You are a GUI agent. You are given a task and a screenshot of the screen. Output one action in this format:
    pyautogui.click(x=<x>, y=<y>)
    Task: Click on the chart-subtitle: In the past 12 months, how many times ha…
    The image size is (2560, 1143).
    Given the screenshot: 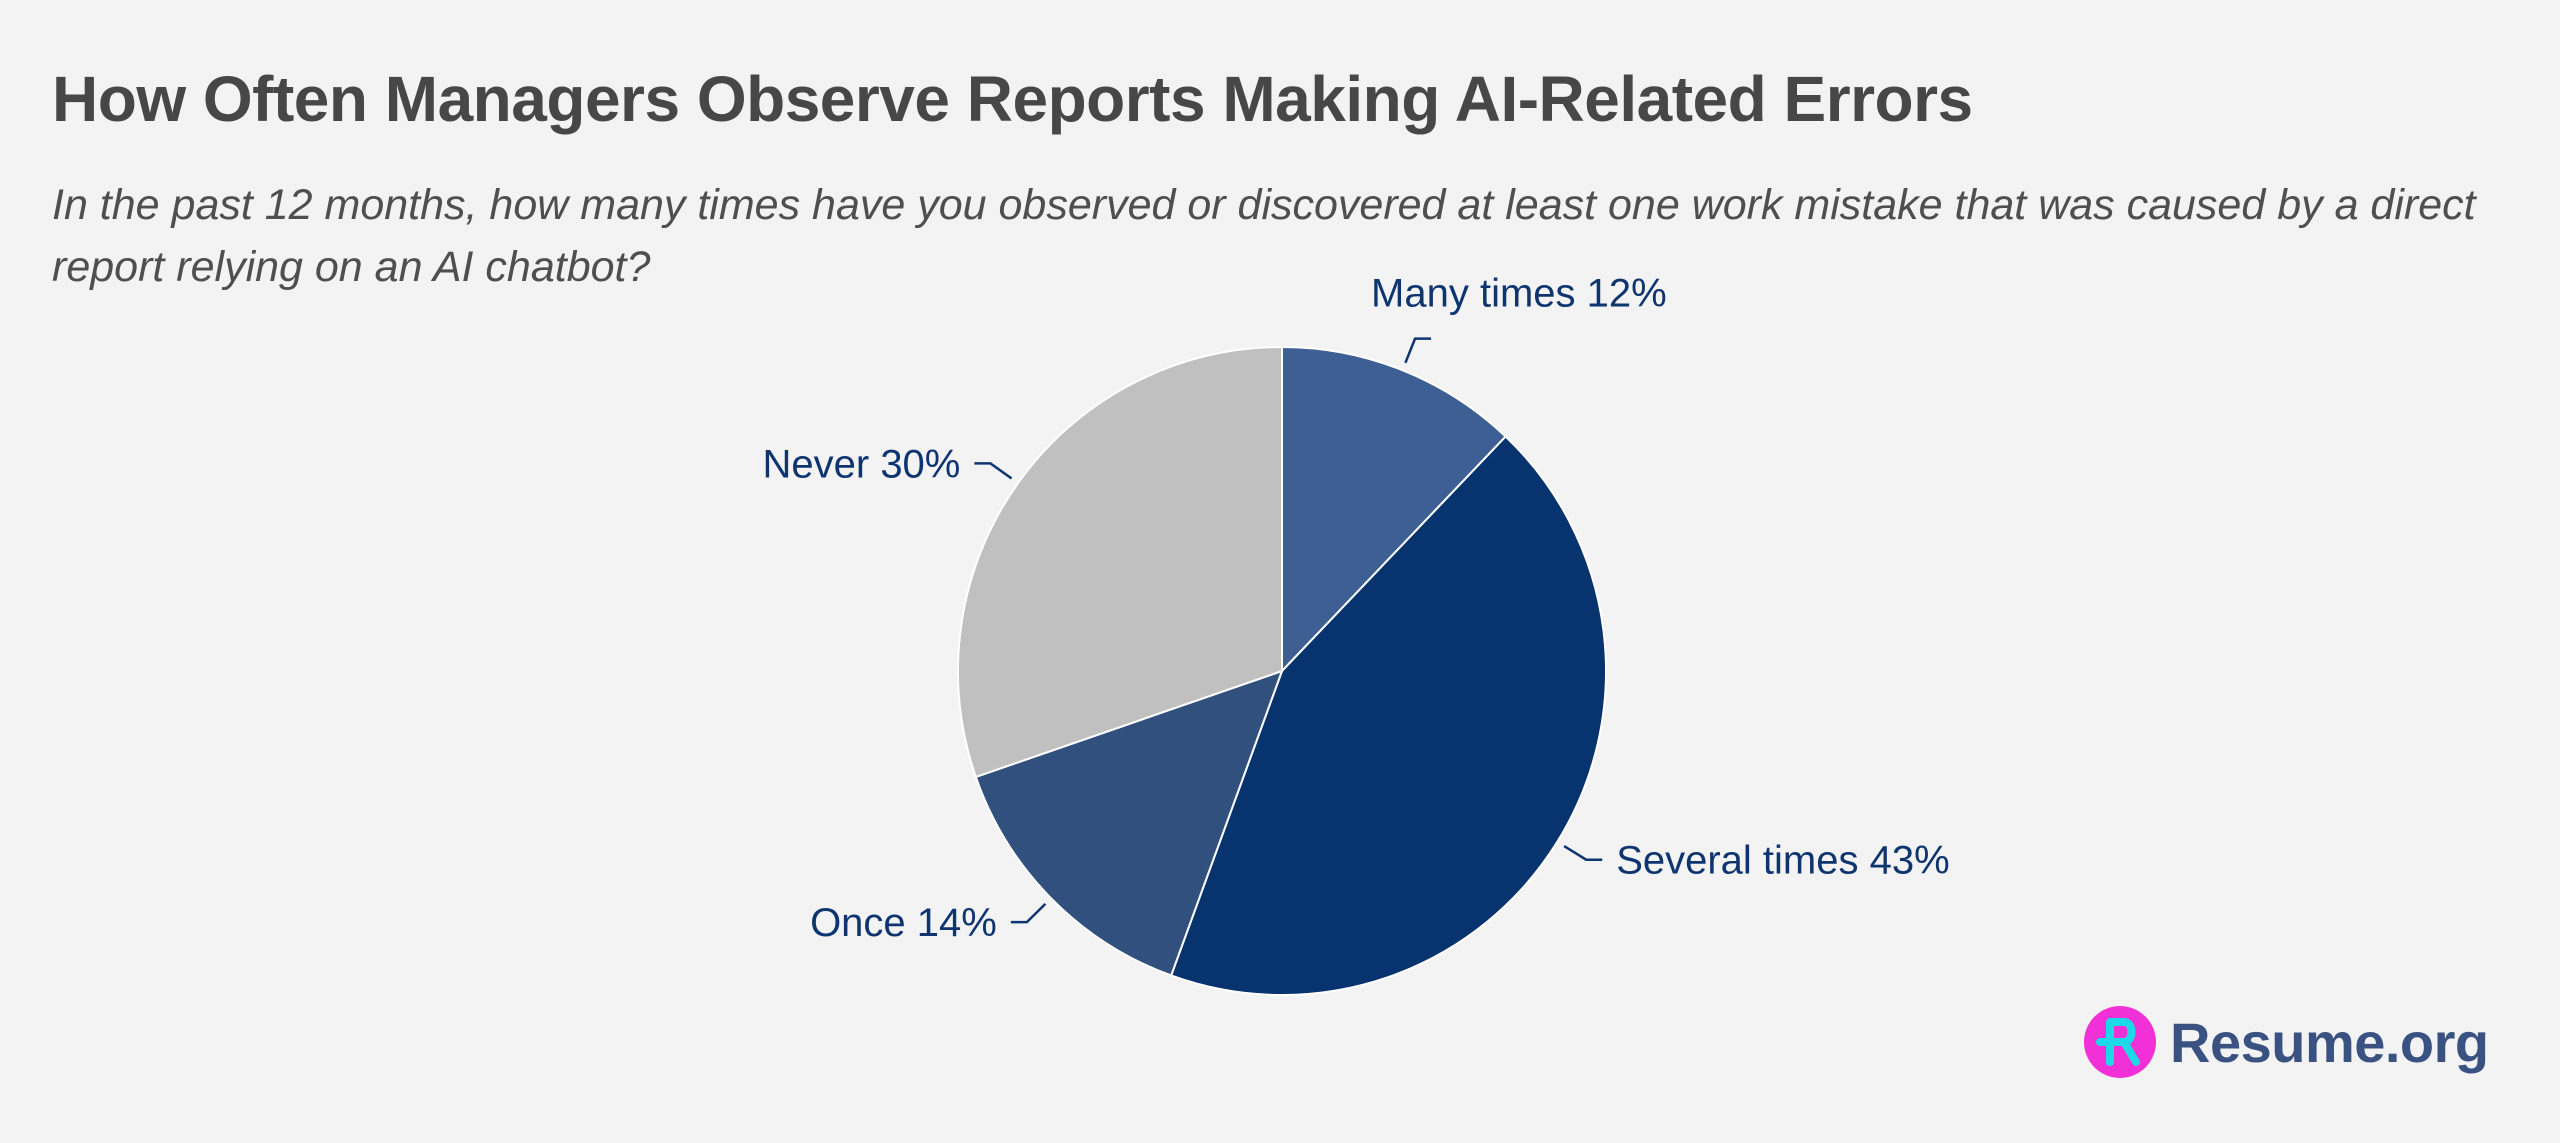 What is the action you would take?
    pyautogui.click(x=1264, y=236)
    